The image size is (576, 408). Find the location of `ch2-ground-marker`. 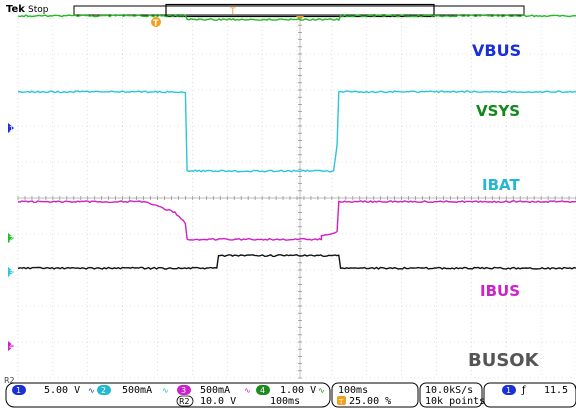

ch2-ground-marker is located at coordinates (11, 238).